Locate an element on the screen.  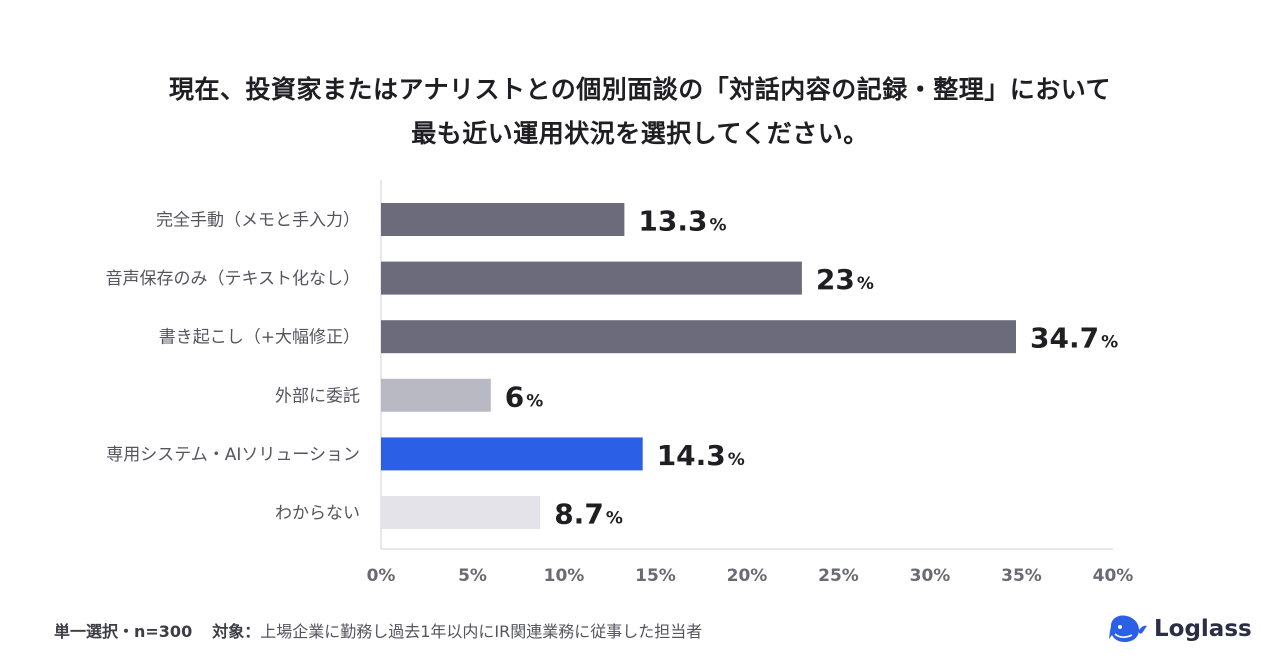
x-tick-label: 10% is located at coordinates (564, 576).